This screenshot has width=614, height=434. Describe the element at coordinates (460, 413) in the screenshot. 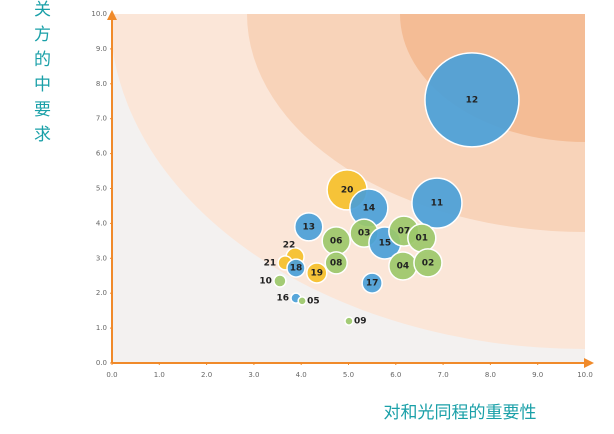

I see `x-axis-title: 对和光同程的重要性` at that location.